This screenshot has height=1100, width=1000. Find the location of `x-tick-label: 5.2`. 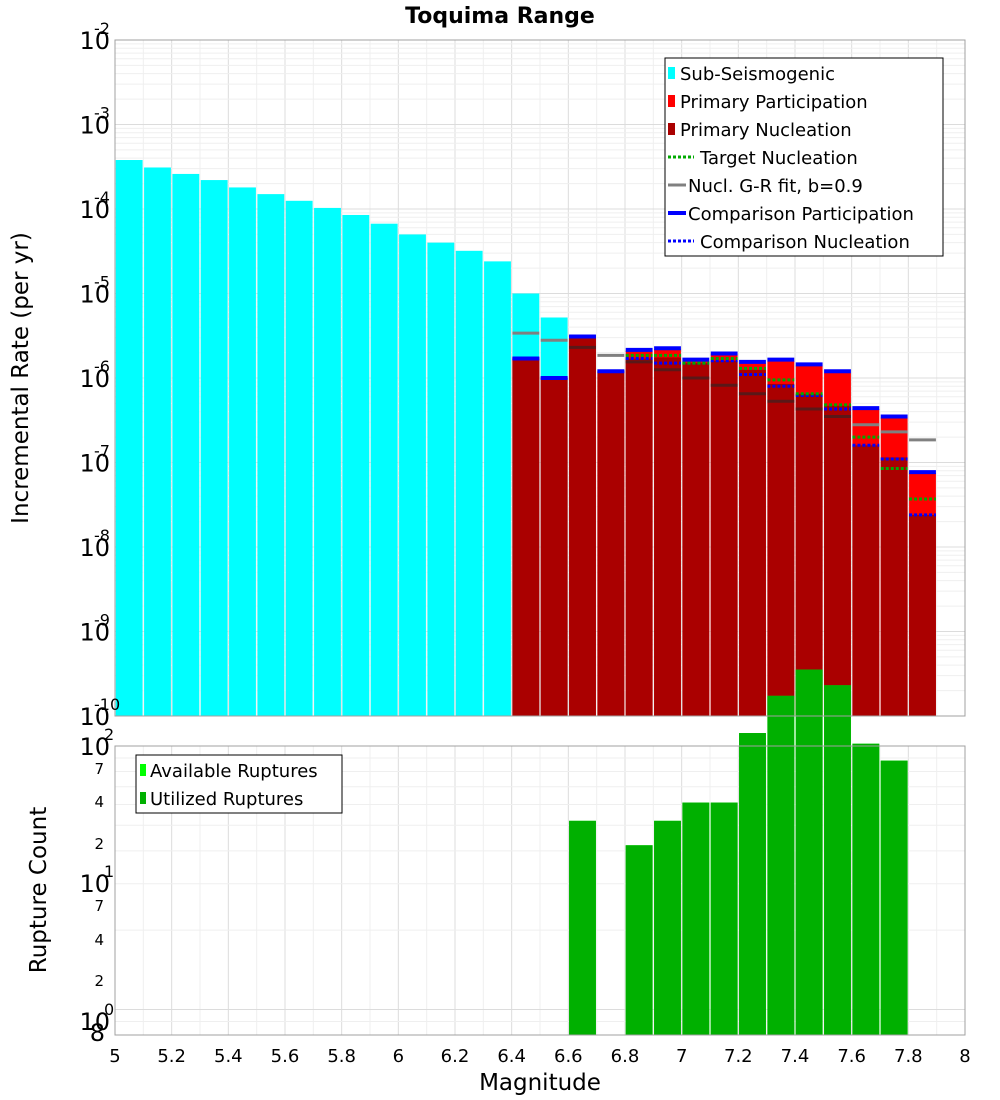

x-tick-label: 5.2 is located at coordinates (171, 1056).